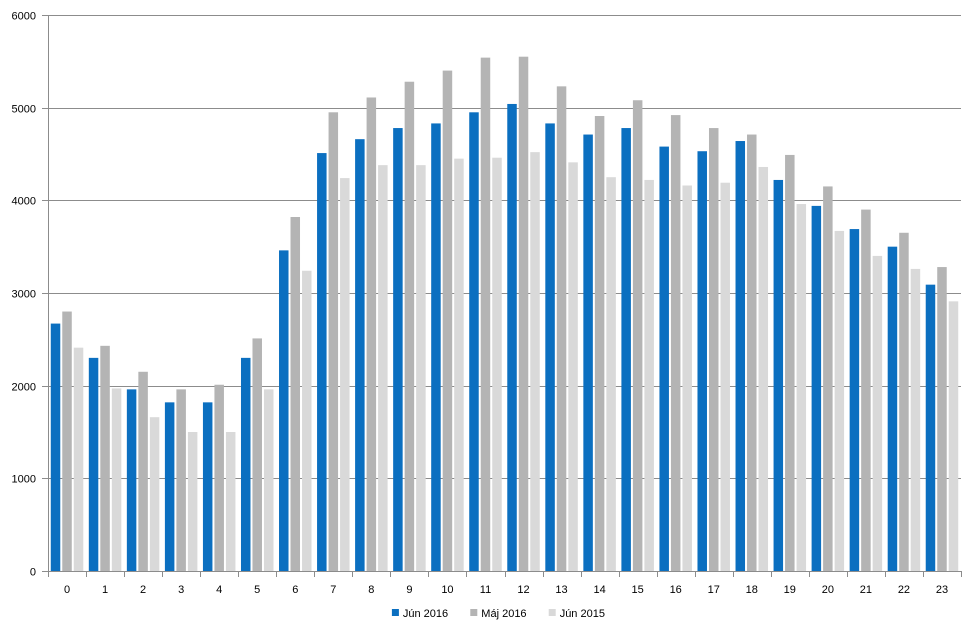 The width and height of the screenshot is (975, 637). I want to click on x-tick-label: 8, so click(371, 590).